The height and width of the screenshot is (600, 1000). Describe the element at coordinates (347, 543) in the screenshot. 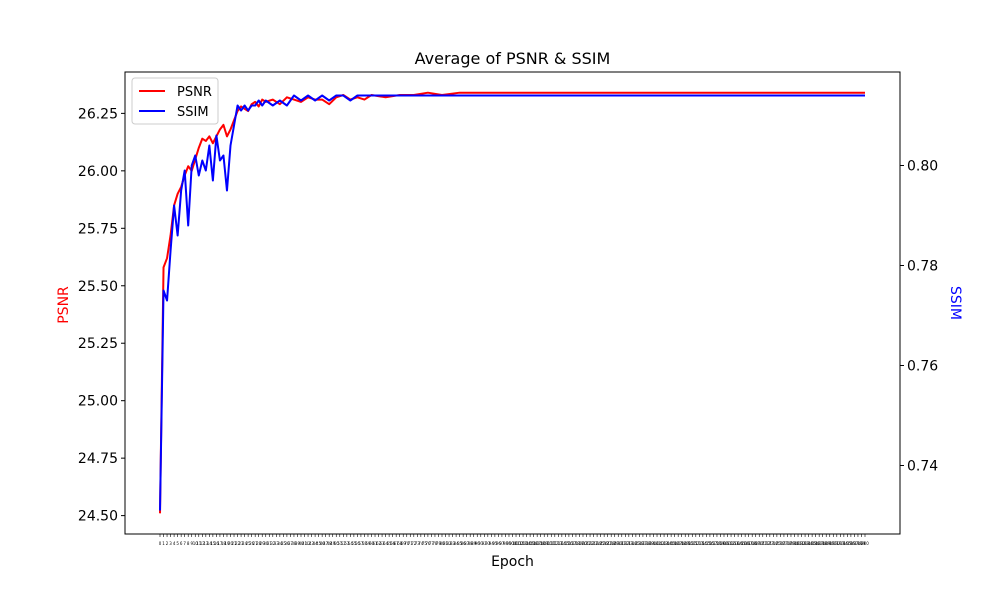

I see `x-tick-label: 53` at that location.